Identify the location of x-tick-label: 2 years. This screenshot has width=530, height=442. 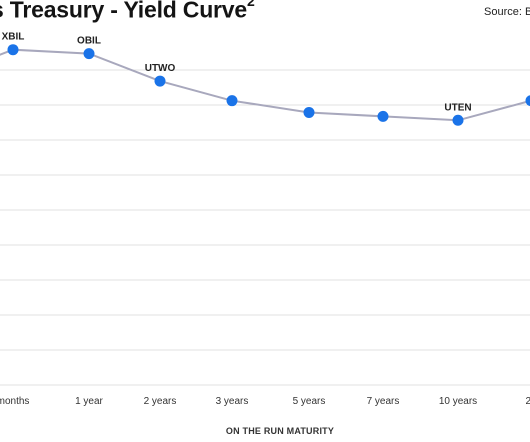
(160, 401).